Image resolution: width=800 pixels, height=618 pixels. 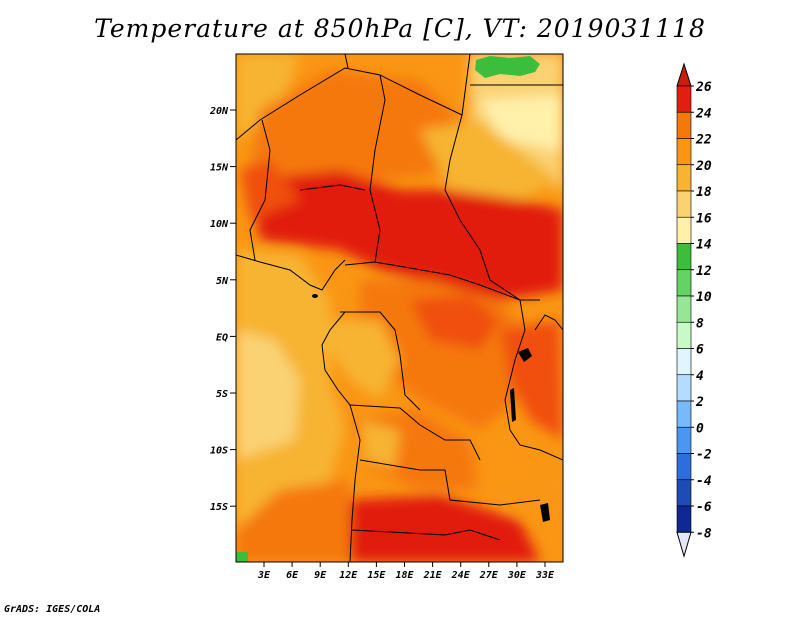 I want to click on border-west-sahel, so click(x=260, y=190).